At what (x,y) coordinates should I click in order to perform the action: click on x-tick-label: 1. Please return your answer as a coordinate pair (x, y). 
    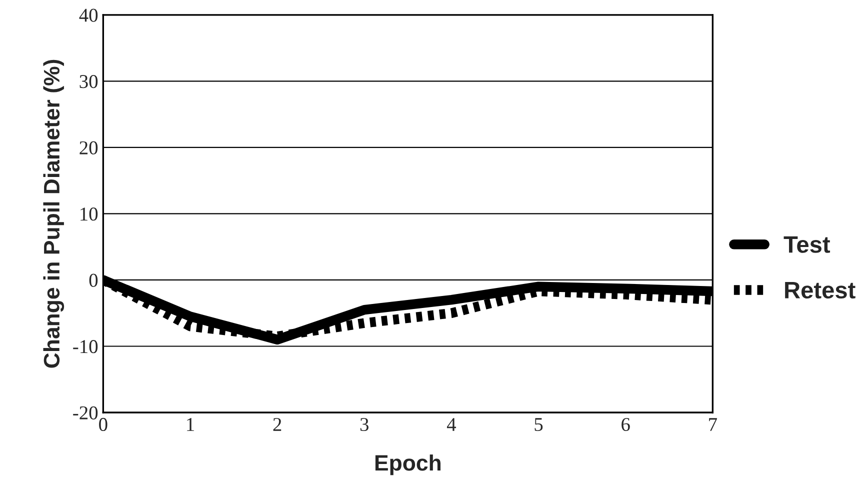
    Looking at the image, I should click on (190, 424).